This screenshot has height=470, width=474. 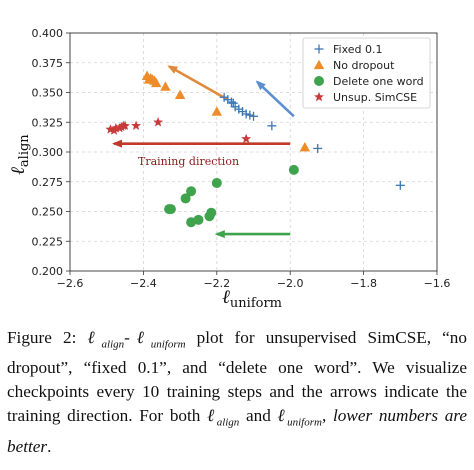 What do you see at coordinates (237, 431) in the screenshot?
I see `caption-emphasis: lower numbers are better` at bounding box center [237, 431].